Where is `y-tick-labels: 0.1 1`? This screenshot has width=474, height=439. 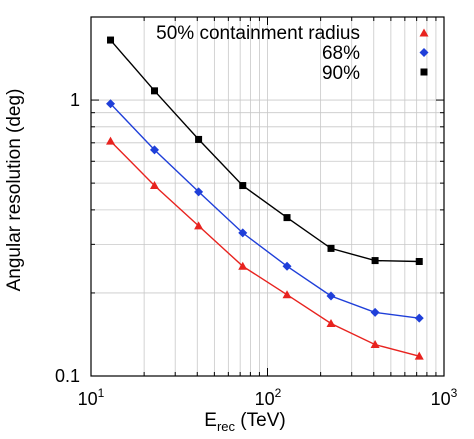 y-tick-labels: 0.1 1 is located at coordinates (67, 238).